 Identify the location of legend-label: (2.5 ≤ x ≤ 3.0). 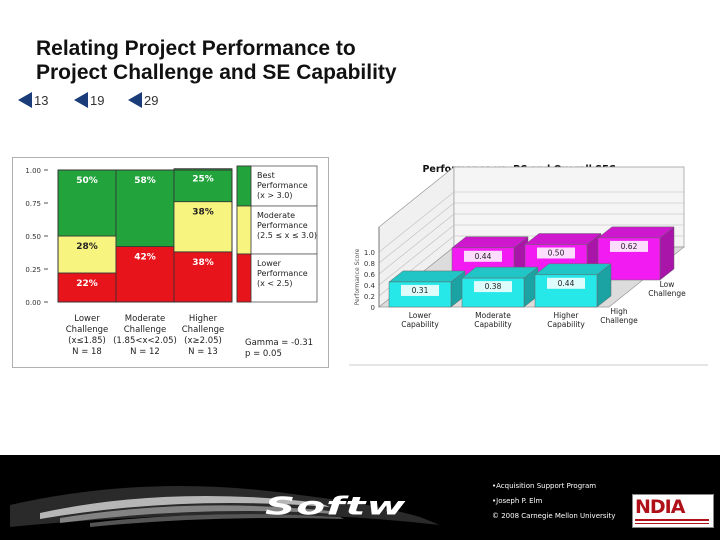
(287, 235).